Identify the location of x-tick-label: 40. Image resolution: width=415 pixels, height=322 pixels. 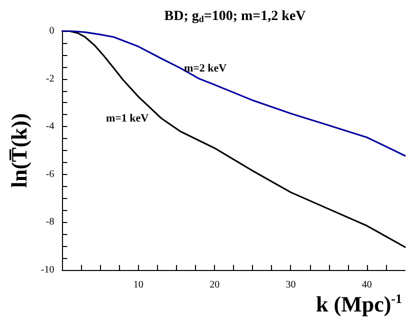
(367, 285).